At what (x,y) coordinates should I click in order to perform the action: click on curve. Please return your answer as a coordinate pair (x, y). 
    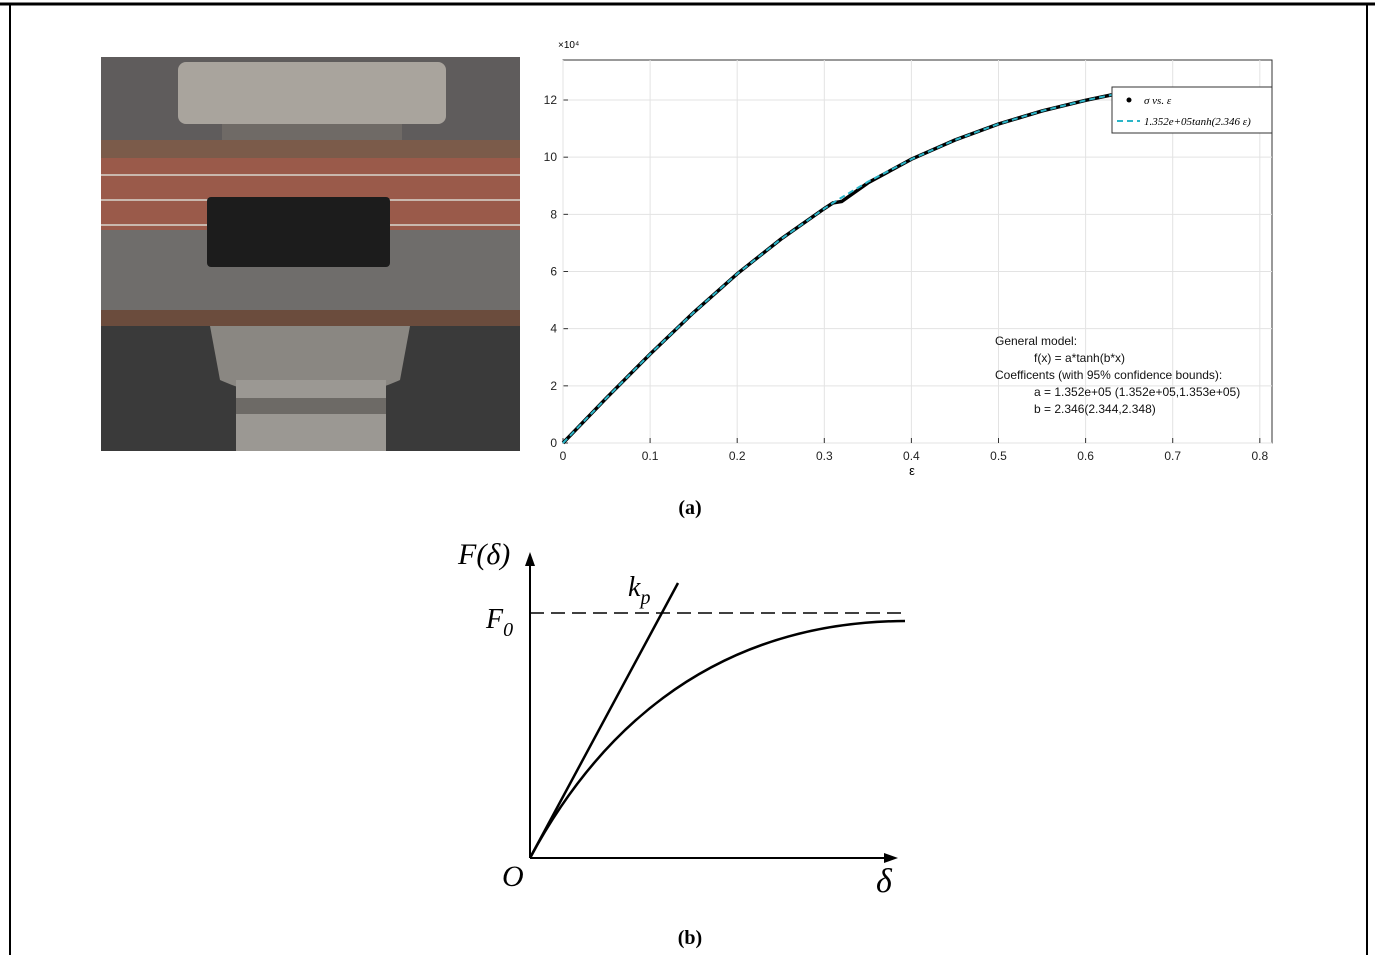
    Looking at the image, I should click on (717, 739).